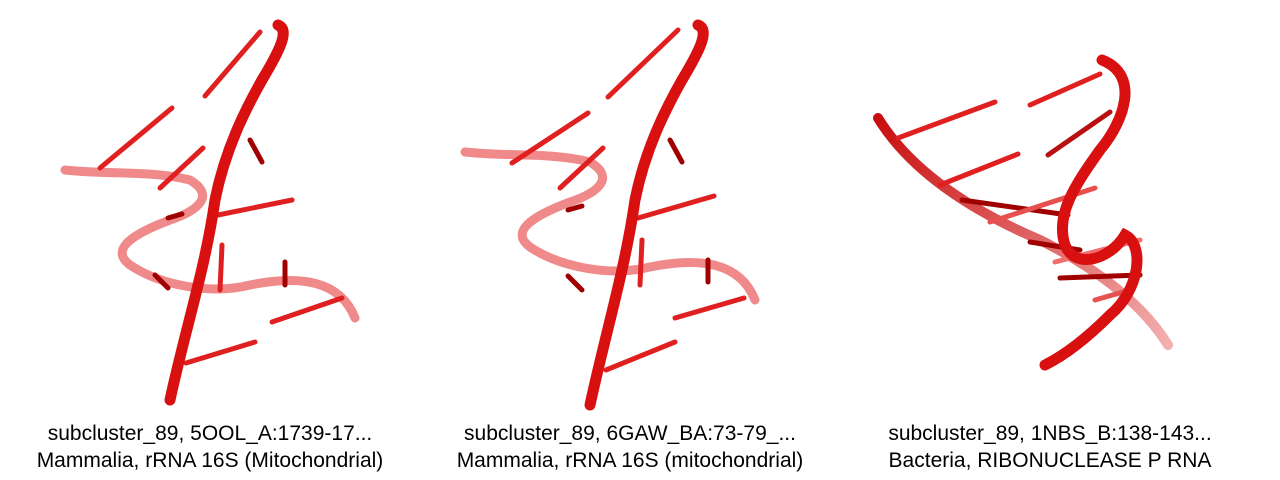 This screenshot has width=1280, height=480. I want to click on caption-line-2: Mammalia, rRNA 16S (Mitochondrial), so click(210, 460).